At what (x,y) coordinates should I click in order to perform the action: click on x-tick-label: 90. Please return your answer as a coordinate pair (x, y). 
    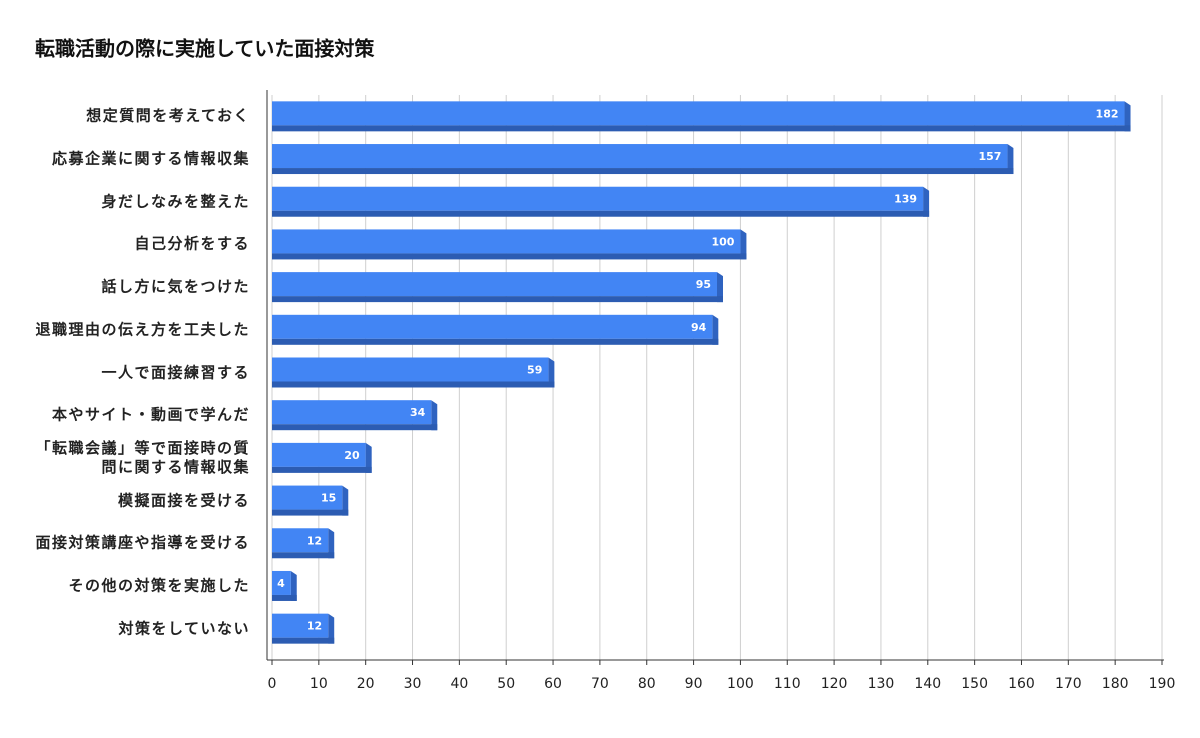
    Looking at the image, I should click on (694, 684).